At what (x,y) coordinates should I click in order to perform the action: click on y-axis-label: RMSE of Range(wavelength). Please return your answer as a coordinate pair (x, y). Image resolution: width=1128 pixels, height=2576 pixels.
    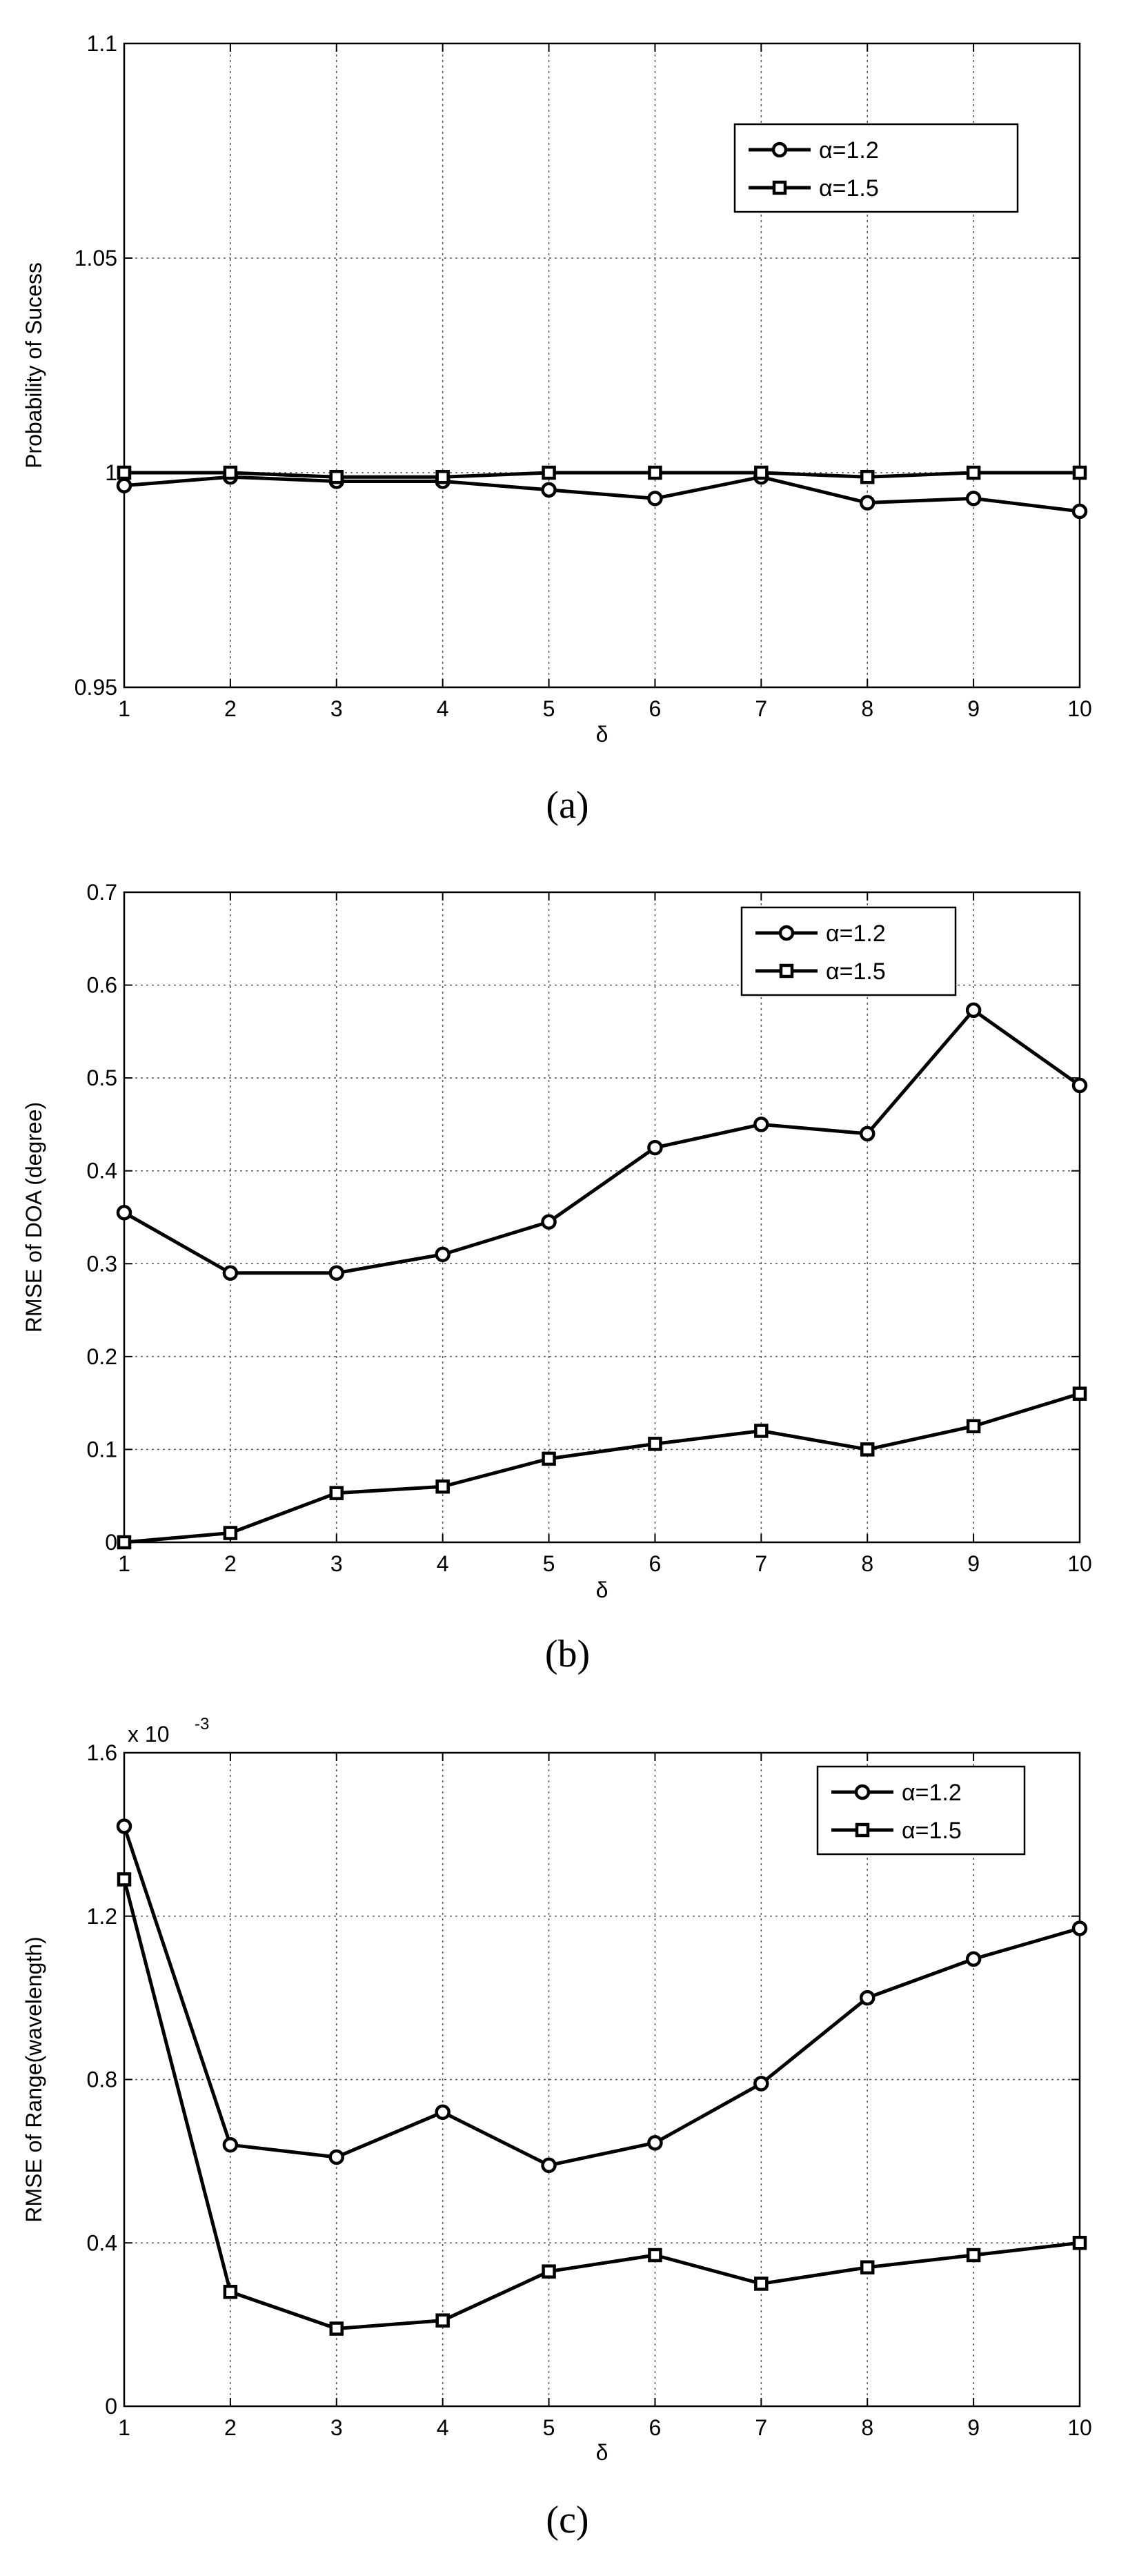
    Looking at the image, I should click on (34, 2079).